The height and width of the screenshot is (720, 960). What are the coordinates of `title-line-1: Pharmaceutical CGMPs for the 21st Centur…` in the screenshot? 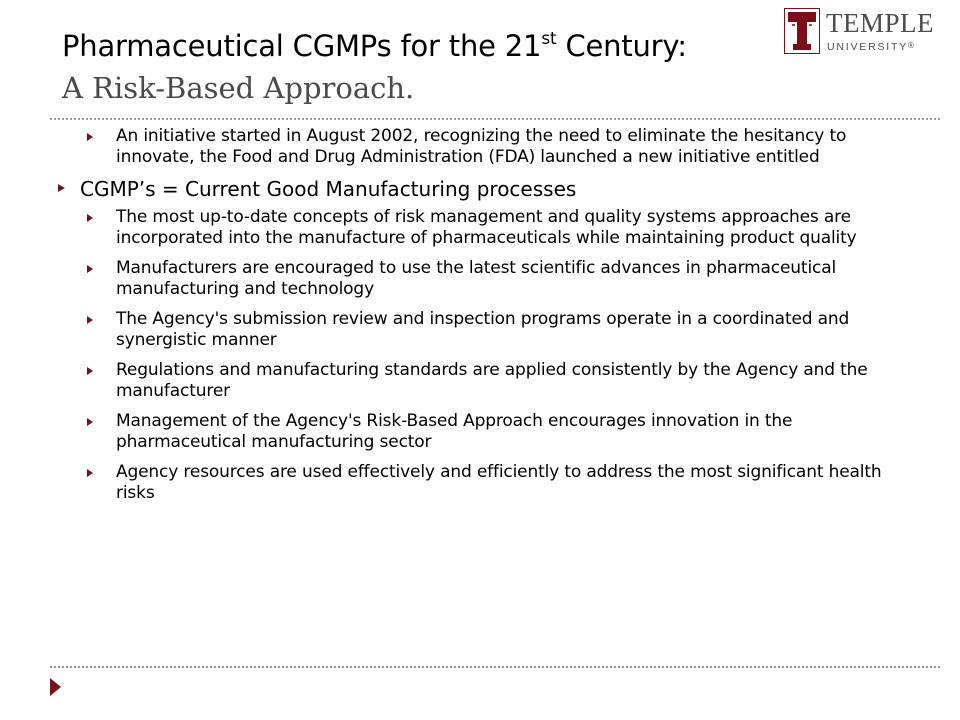 It's located at (422, 46).